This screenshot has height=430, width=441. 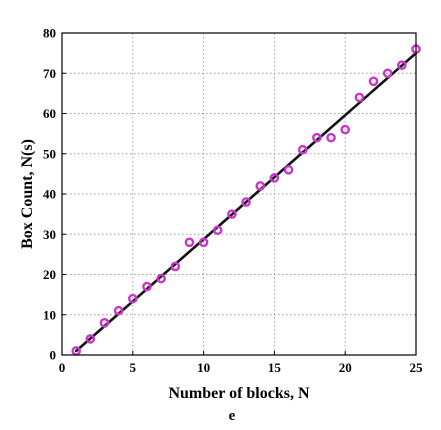 What do you see at coordinates (232, 416) in the screenshot?
I see `panel-label: e` at bounding box center [232, 416].